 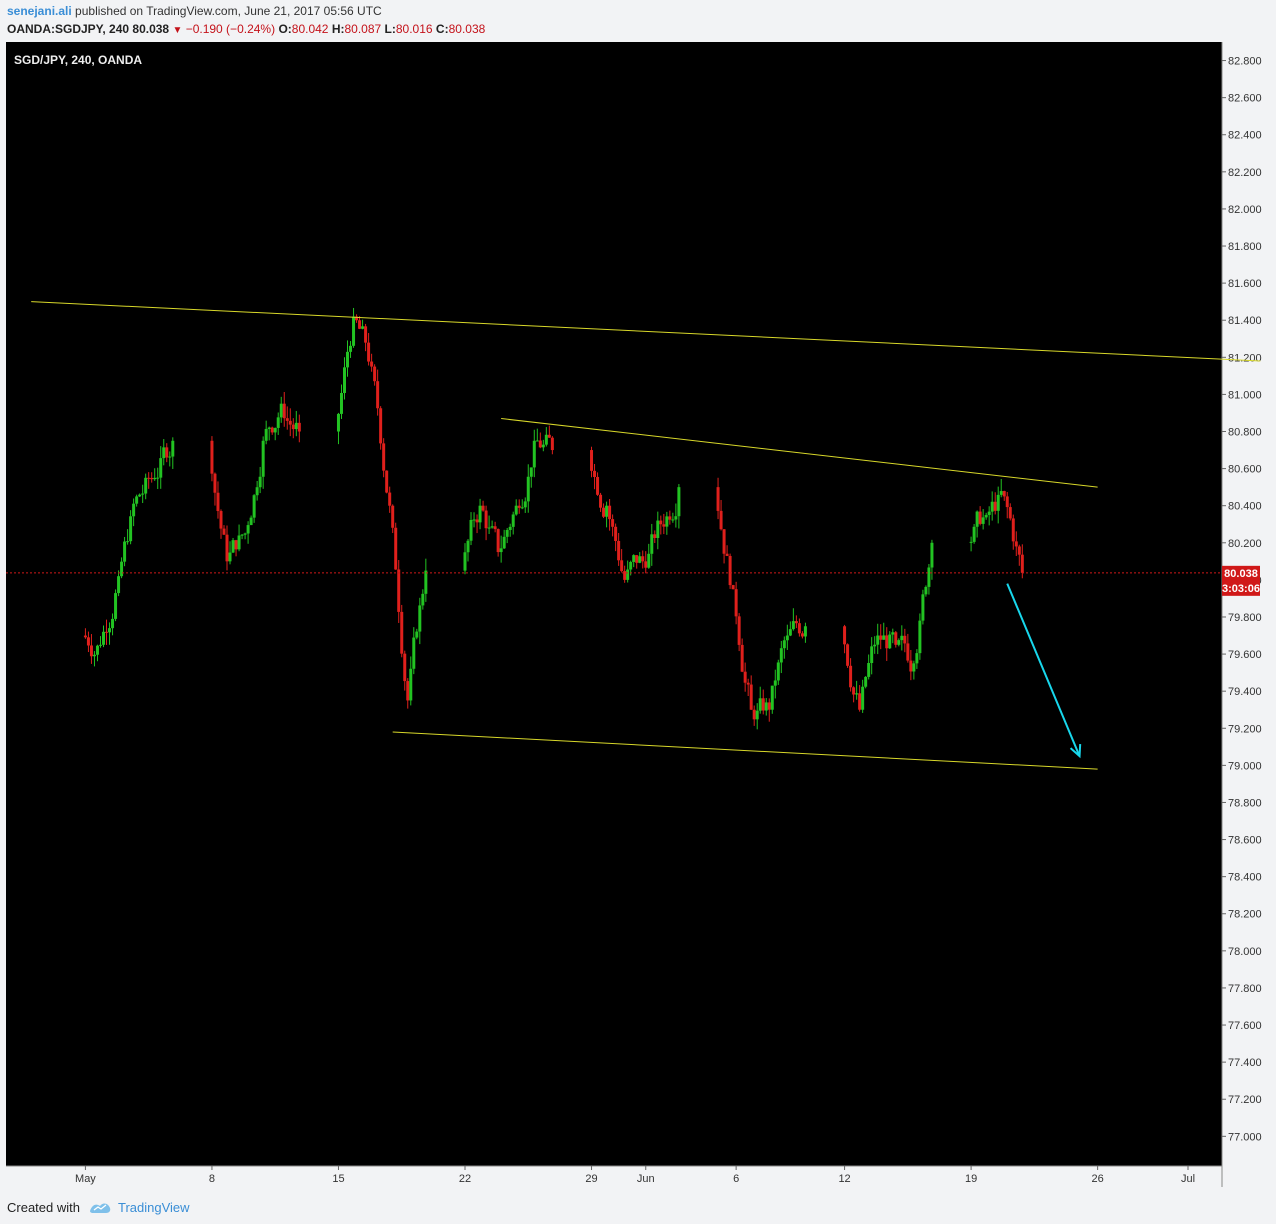 I want to click on projection-arrow, so click(x=1043, y=670).